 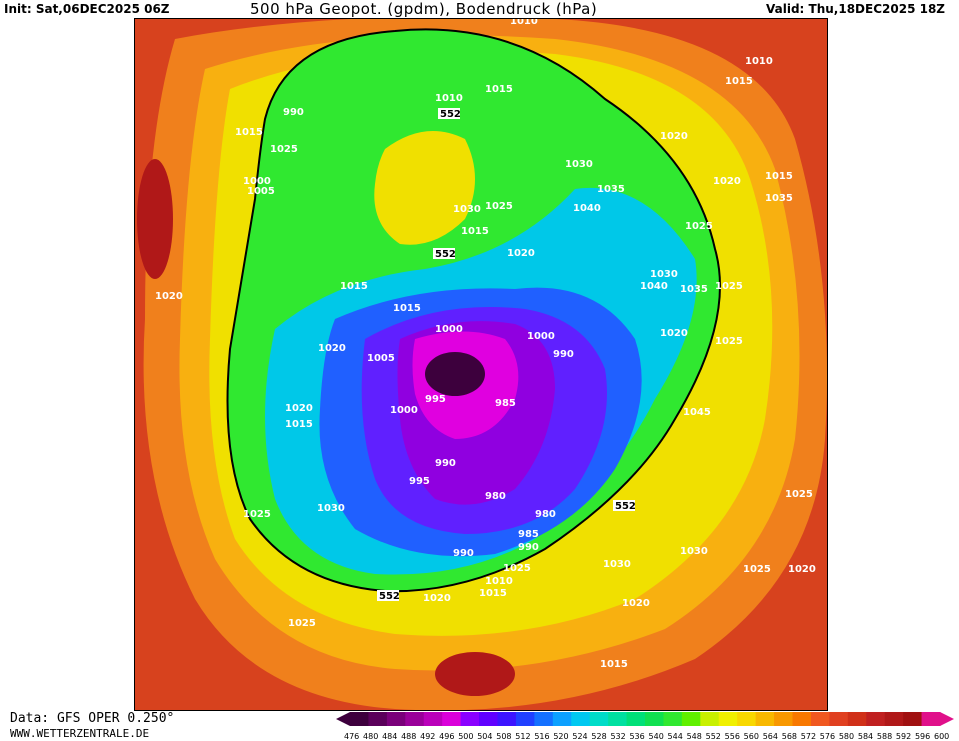 What do you see at coordinates (484, 736) in the screenshot?
I see `colorbar-tick-label: 504` at bounding box center [484, 736].